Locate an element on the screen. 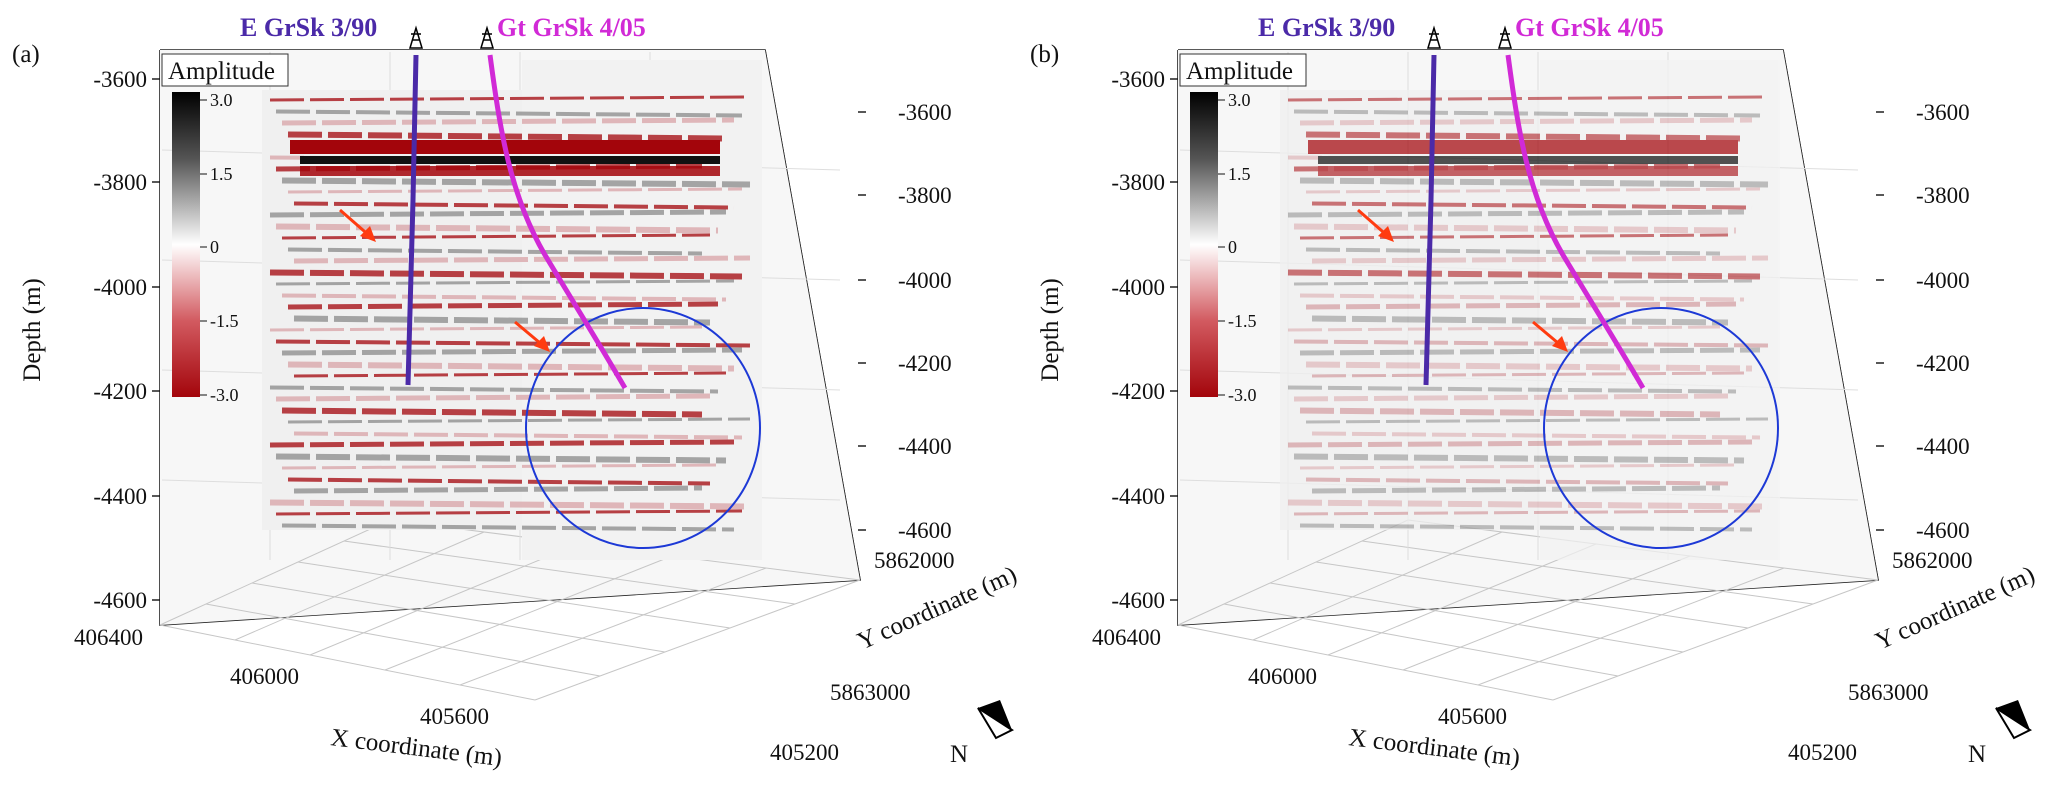  y-axis: 5862000 5863000 is located at coordinates (892, 626).